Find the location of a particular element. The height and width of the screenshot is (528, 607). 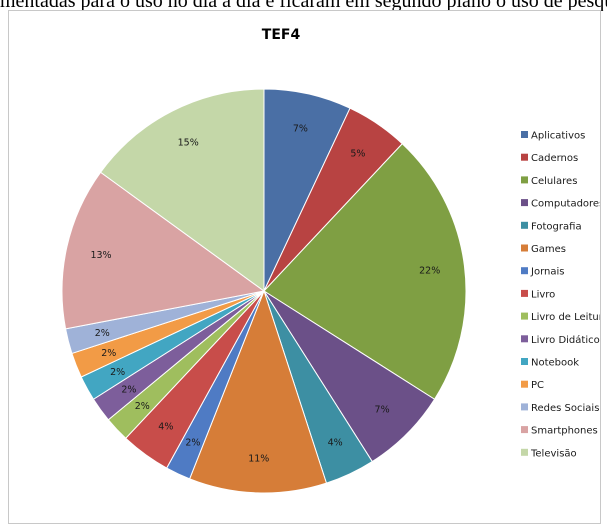

pie-slice-televisao is located at coordinates (182, 190).